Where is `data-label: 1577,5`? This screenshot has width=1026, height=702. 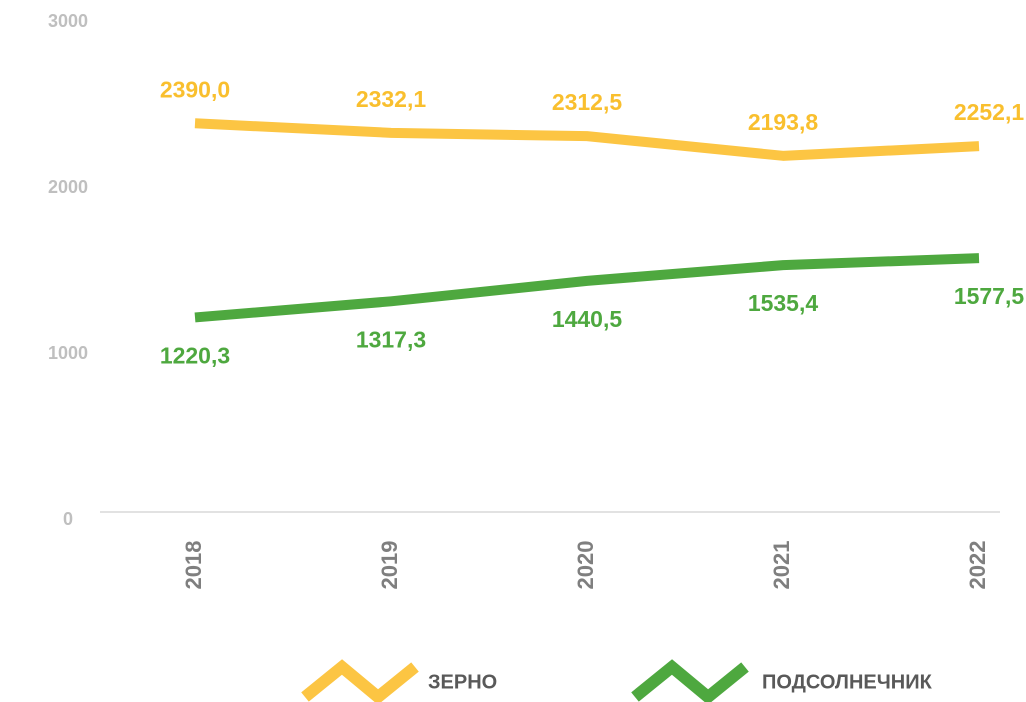
data-label: 1577,5 is located at coordinates (989, 296).